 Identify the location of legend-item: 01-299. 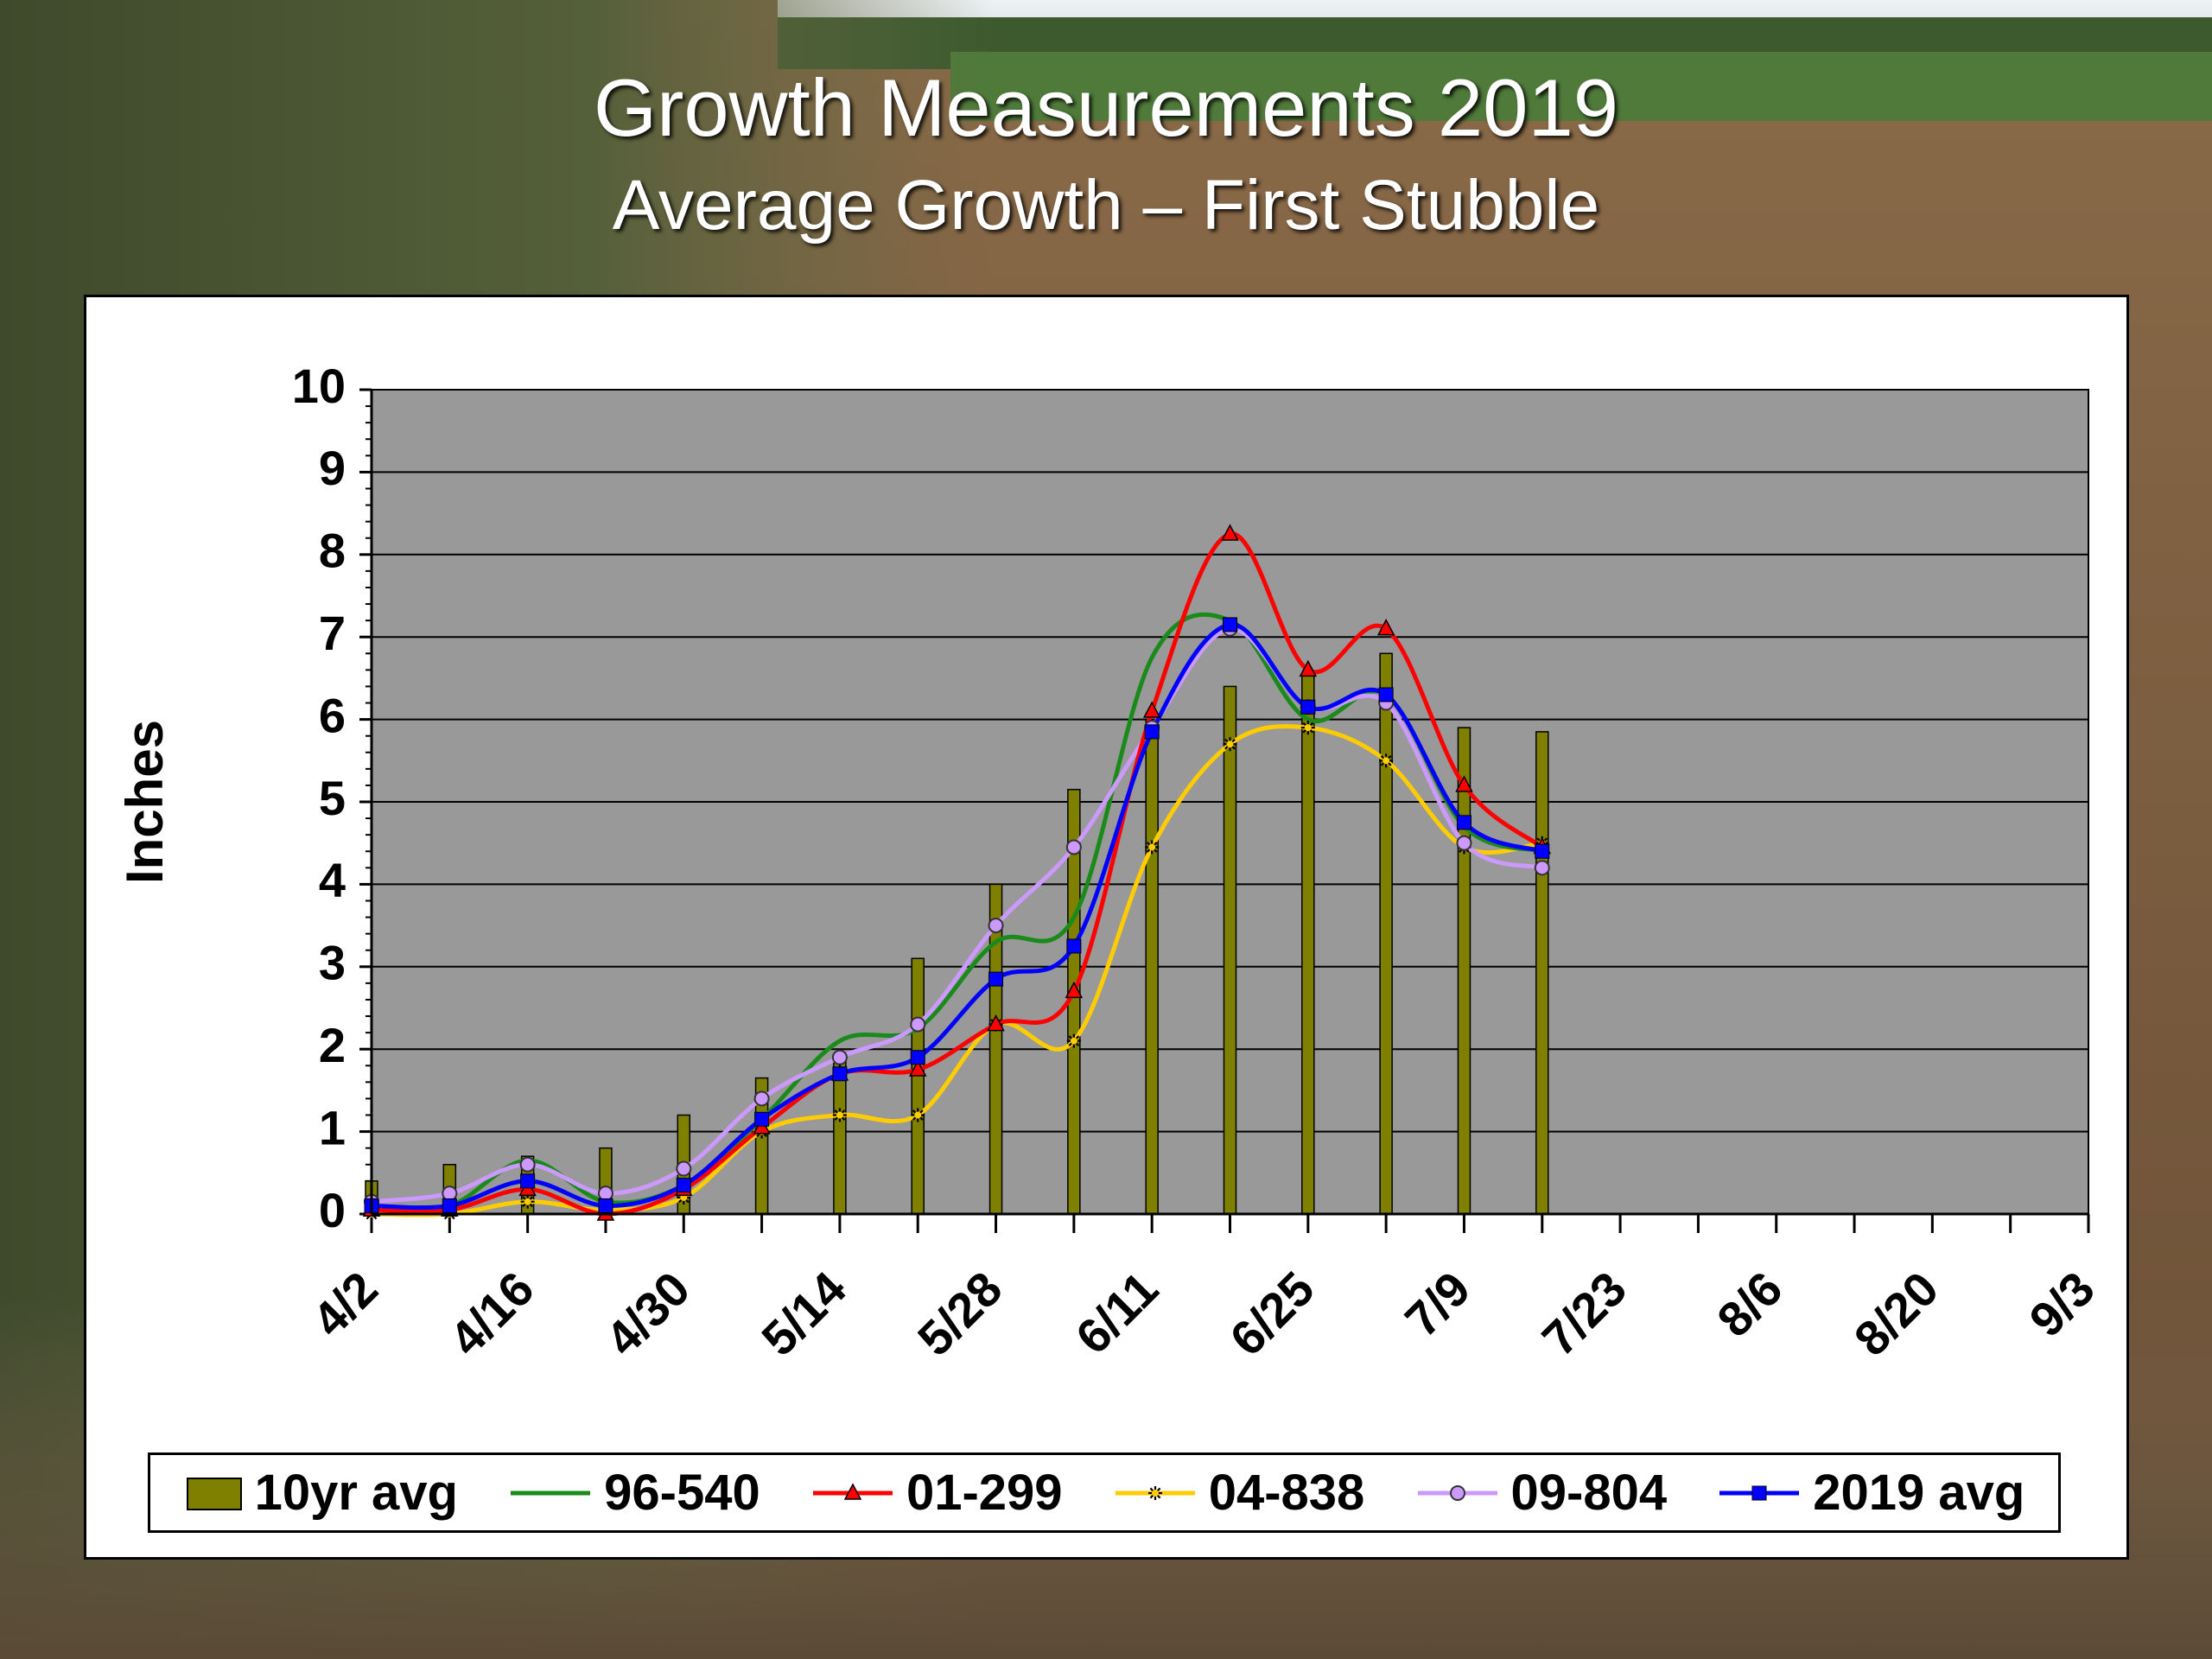
(936, 1493).